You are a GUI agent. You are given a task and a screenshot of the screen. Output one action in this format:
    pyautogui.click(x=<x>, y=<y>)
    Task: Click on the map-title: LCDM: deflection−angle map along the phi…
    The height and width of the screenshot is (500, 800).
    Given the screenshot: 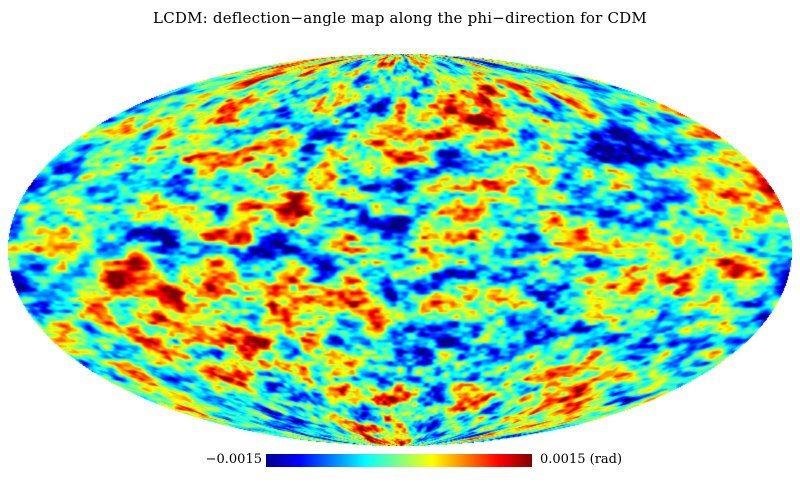 What is the action you would take?
    pyautogui.click(x=400, y=18)
    